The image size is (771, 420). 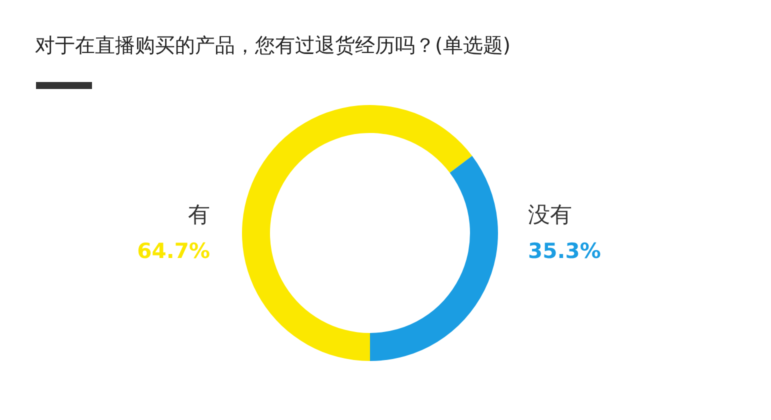 What do you see at coordinates (434, 258) in the screenshot?
I see `donut-slice` at bounding box center [434, 258].